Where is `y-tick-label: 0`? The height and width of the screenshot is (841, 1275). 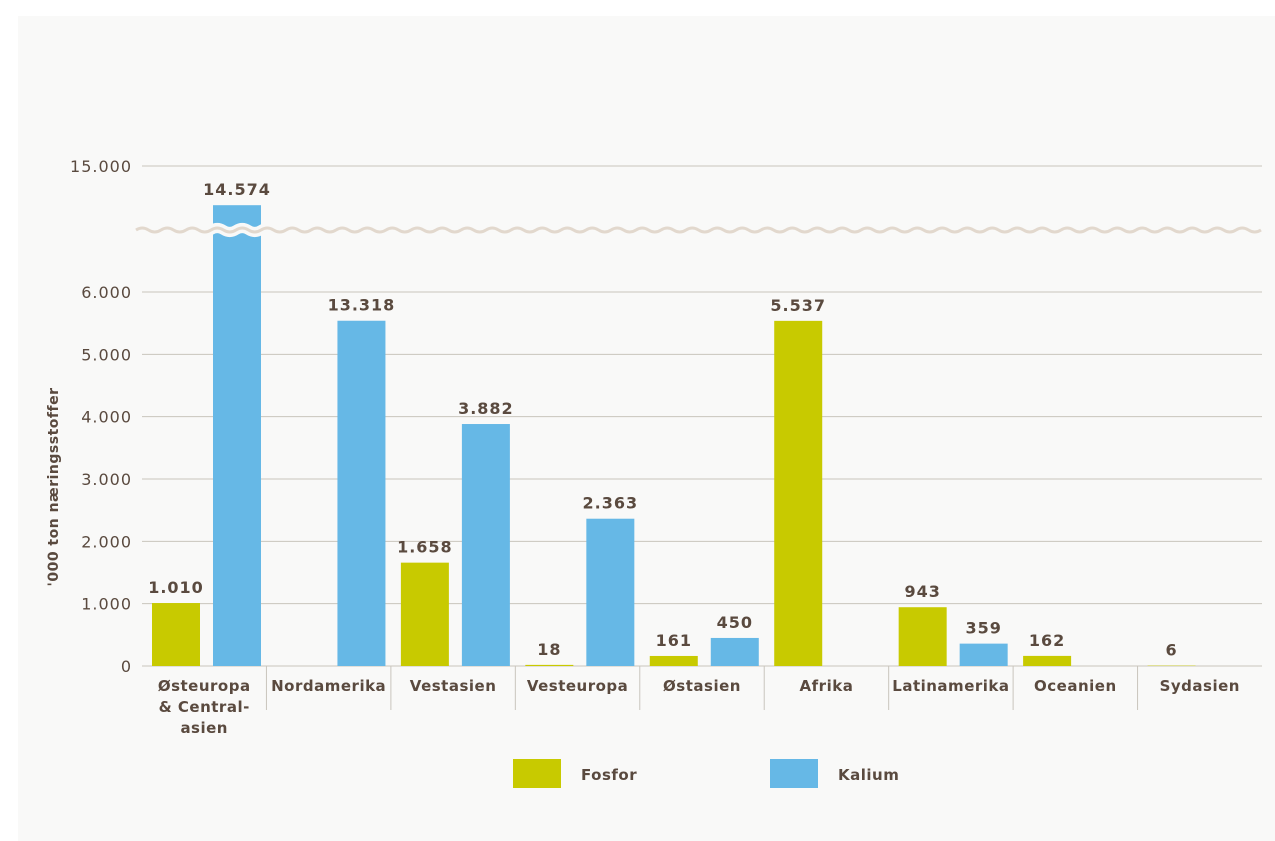 y-tick-label: 0 is located at coordinates (126, 666).